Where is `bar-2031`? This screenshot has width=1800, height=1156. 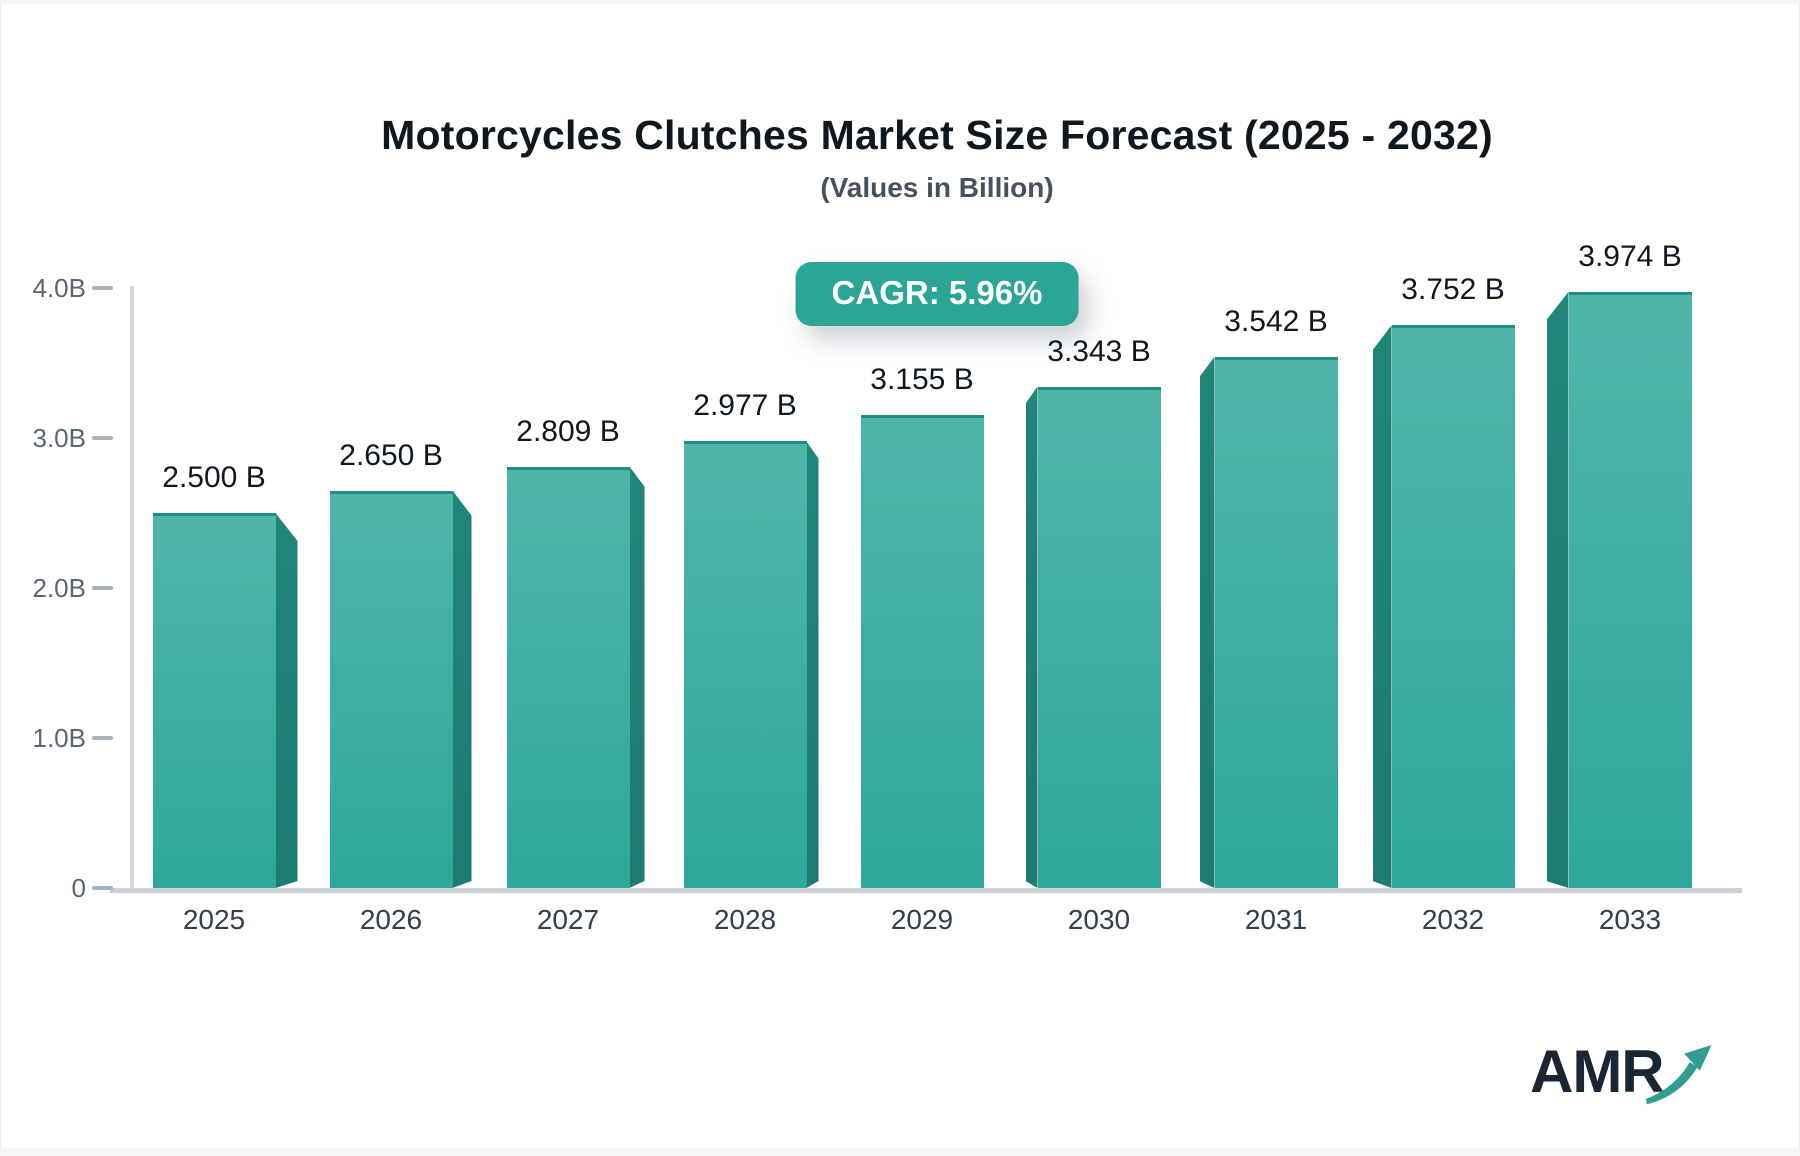
bar-2031 is located at coordinates (1276, 622).